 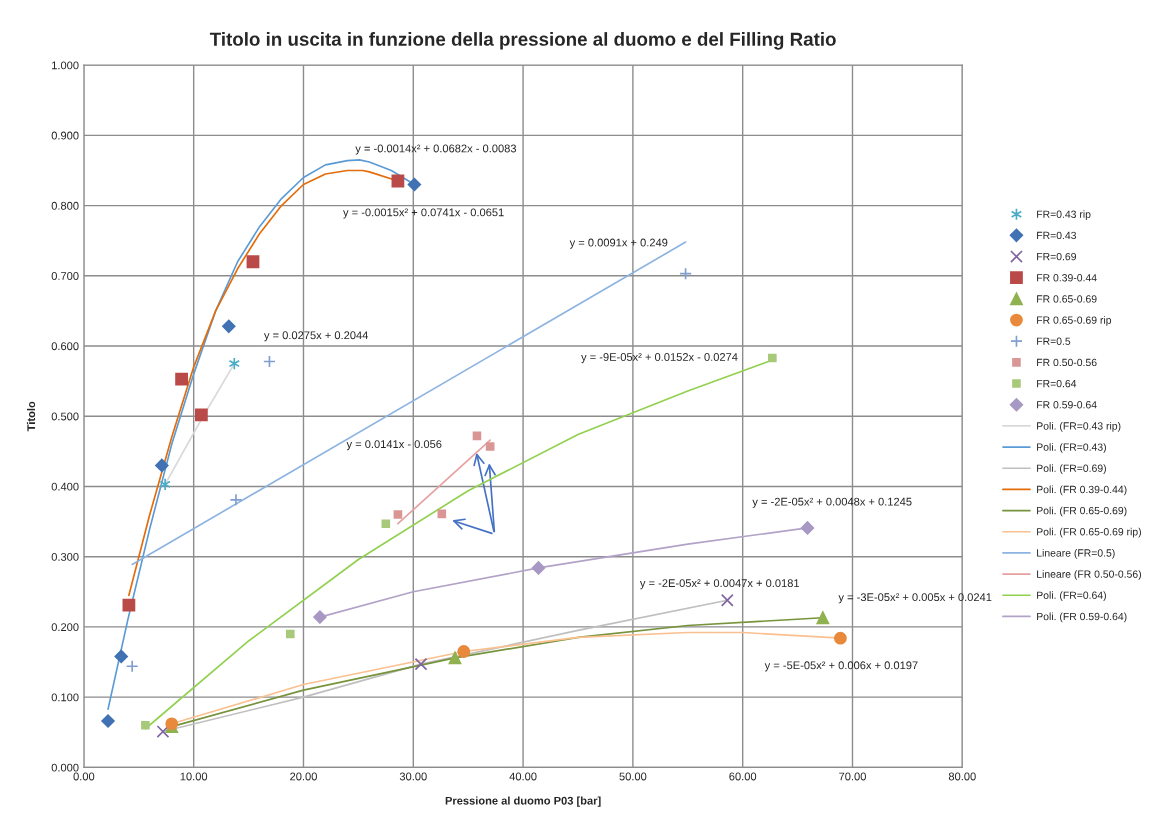 I want to click on y-tick-label: 0.100, so click(x=65, y=697).